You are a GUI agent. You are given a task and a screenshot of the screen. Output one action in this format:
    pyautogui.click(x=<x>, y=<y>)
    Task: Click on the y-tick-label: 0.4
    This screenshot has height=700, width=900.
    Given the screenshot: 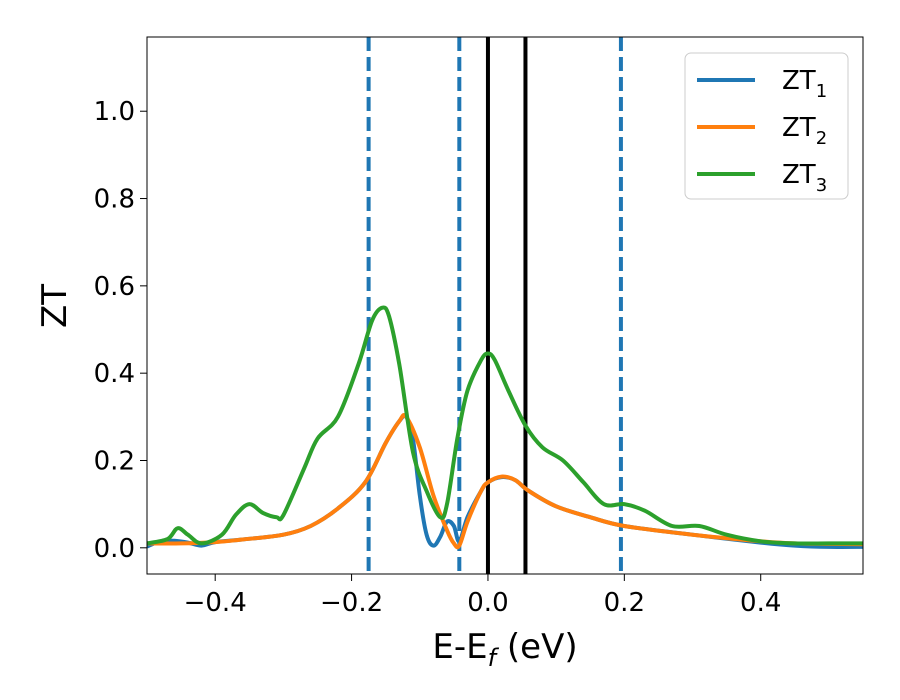 What is the action you would take?
    pyautogui.click(x=114, y=374)
    